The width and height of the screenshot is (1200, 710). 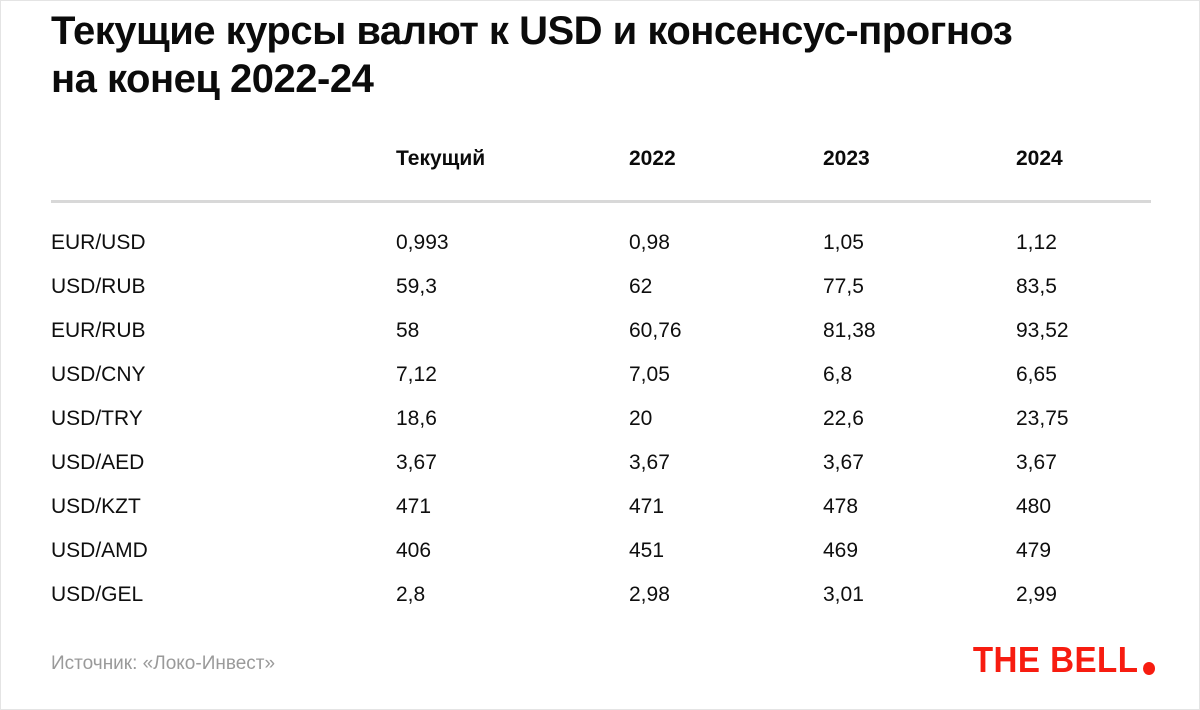 What do you see at coordinates (601, 595) in the screenshot?
I see `table-row: USD/GEL 2,8 2,98 3,01 2,99` at bounding box center [601, 595].